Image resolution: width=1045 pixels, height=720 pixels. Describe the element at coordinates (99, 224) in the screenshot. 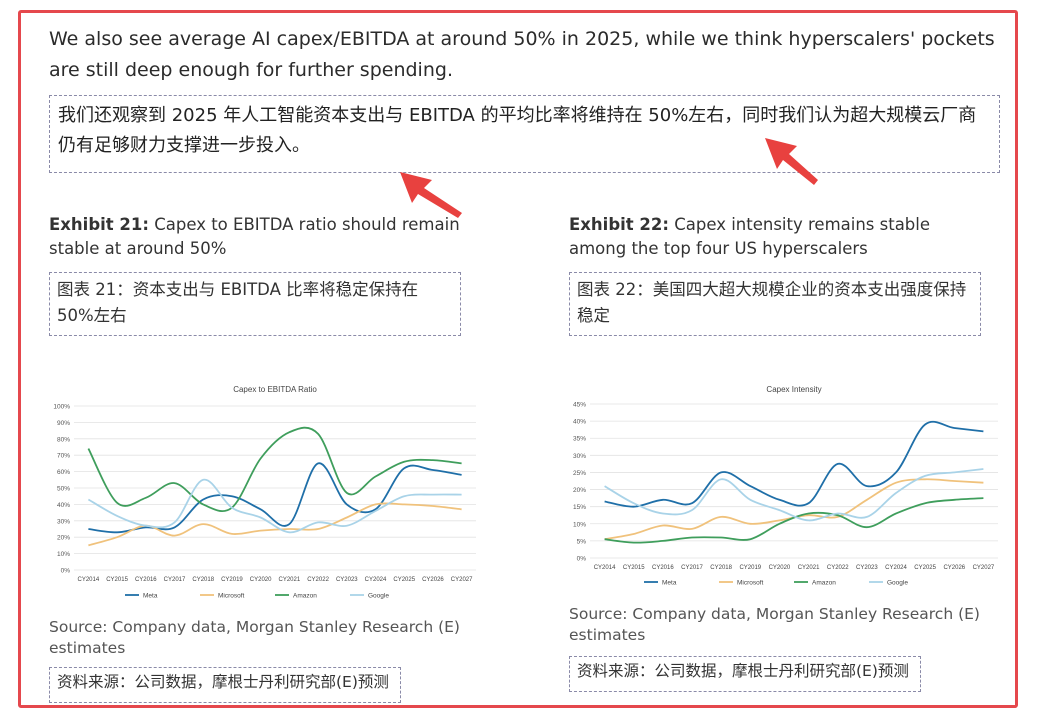

I see `exhibit-label: Exhibit 21:` at that location.